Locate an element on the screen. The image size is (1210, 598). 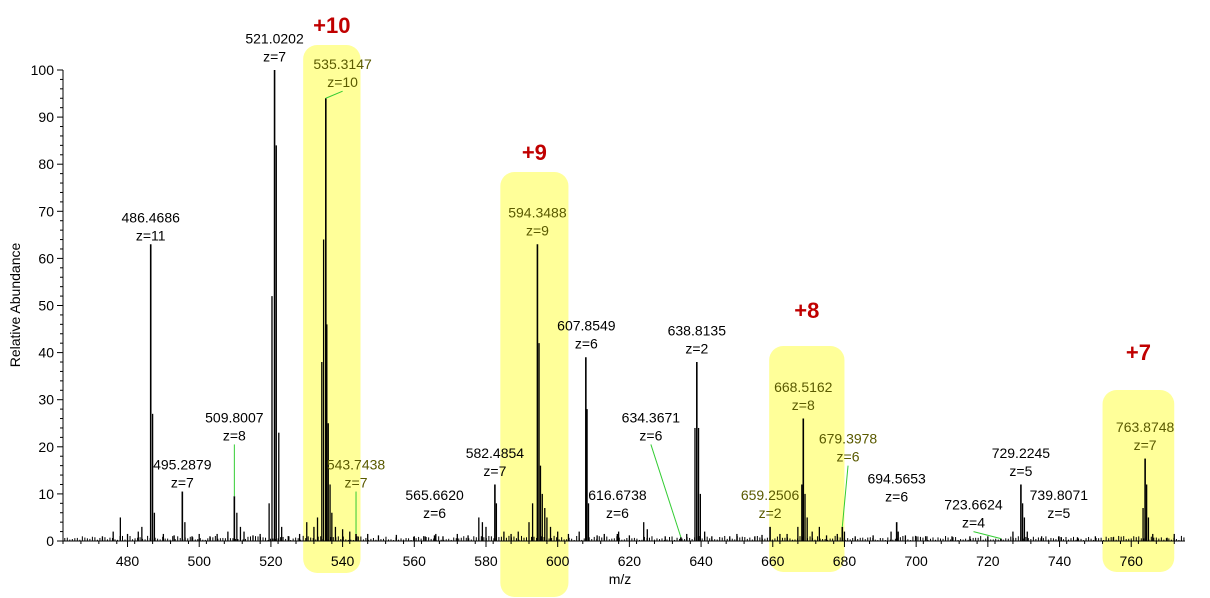
peak-mz-label: 729.2245 is located at coordinates (1021, 453).